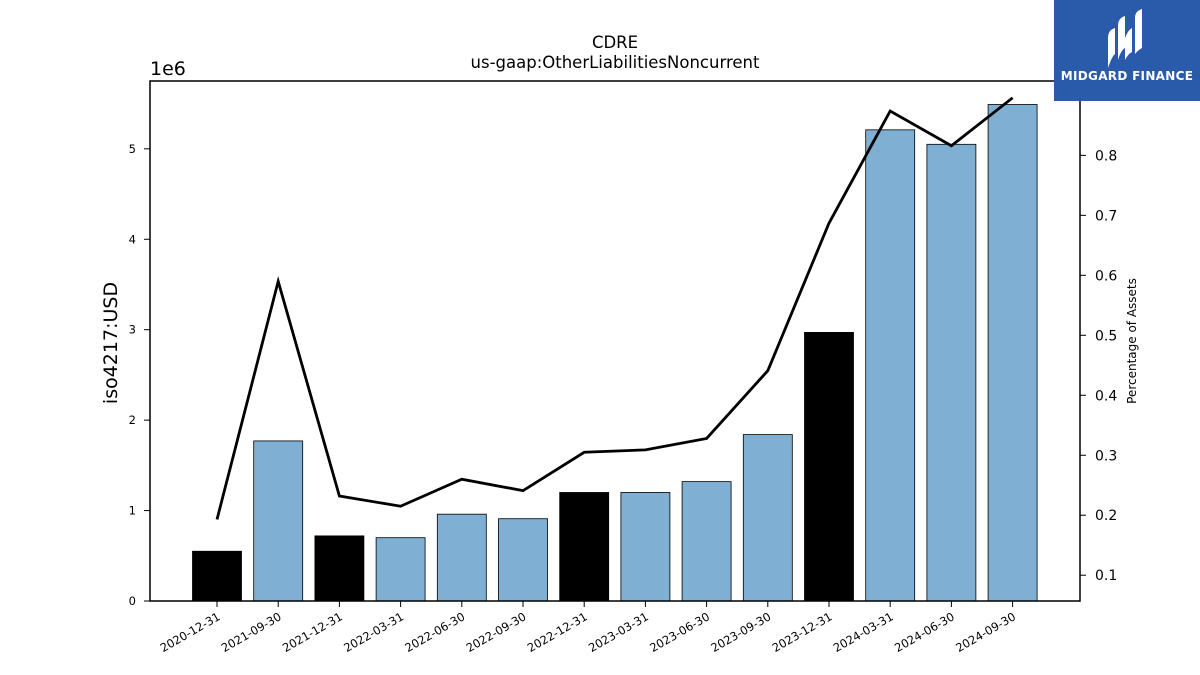 Image resolution: width=1200 pixels, height=675 pixels. Describe the element at coordinates (1106, 336) in the screenshot. I see `y2-tick-label: 0.5` at that location.